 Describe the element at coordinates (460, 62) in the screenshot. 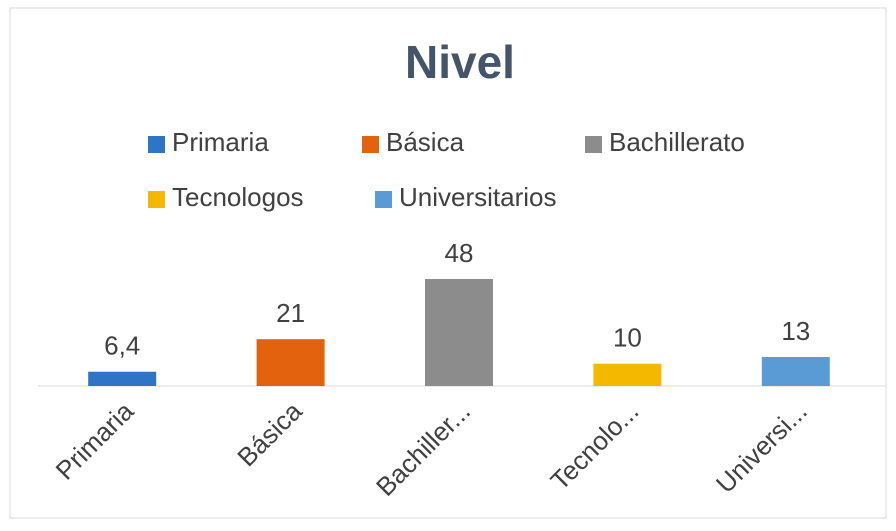

I see `chart-title: Nivel` at that location.